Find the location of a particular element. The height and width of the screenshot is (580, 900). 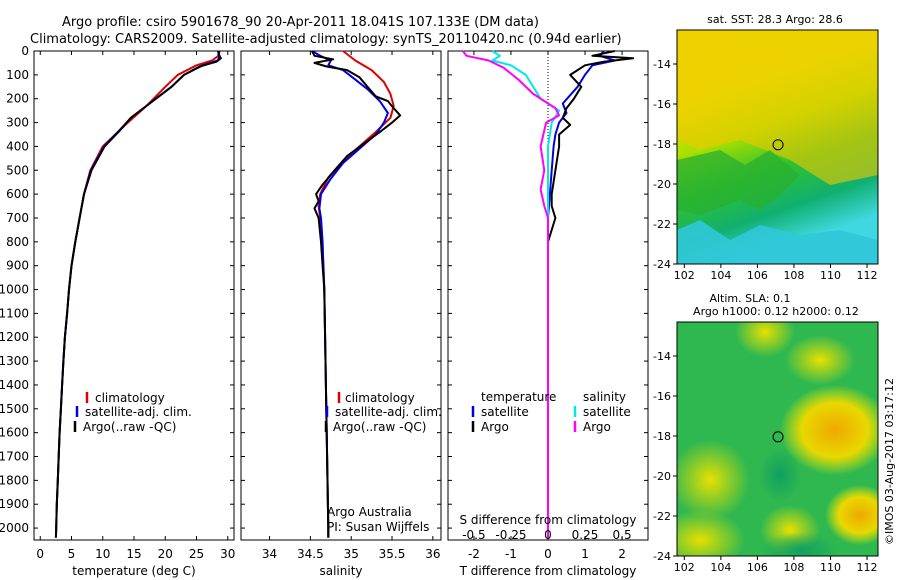

depth-tick-label: 100 is located at coordinates (17, 75).